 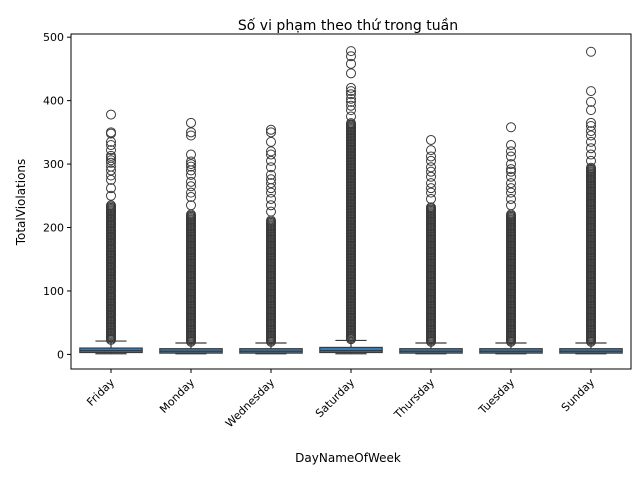 I want to click on box-monday, so click(x=191, y=236).